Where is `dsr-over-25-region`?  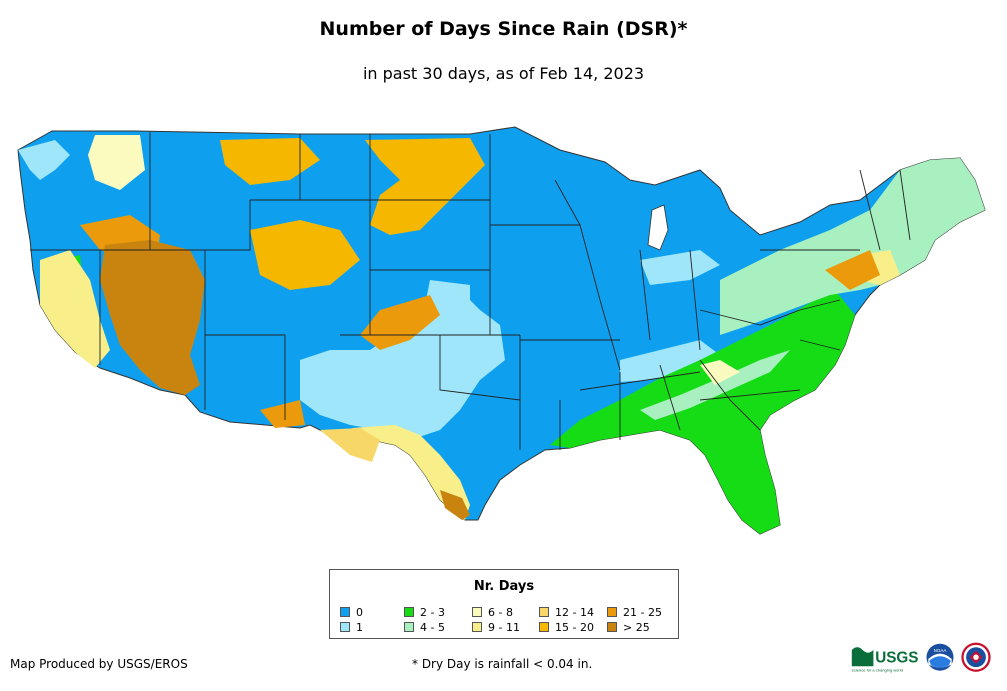
dsr-over-25-region is located at coordinates (152, 317).